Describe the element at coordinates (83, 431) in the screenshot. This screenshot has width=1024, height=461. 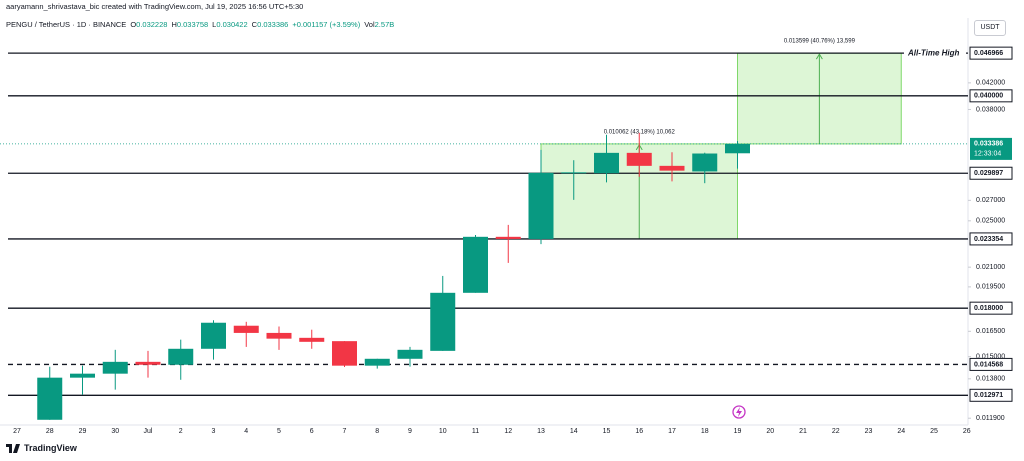
I see `x-tick-label: 29` at that location.